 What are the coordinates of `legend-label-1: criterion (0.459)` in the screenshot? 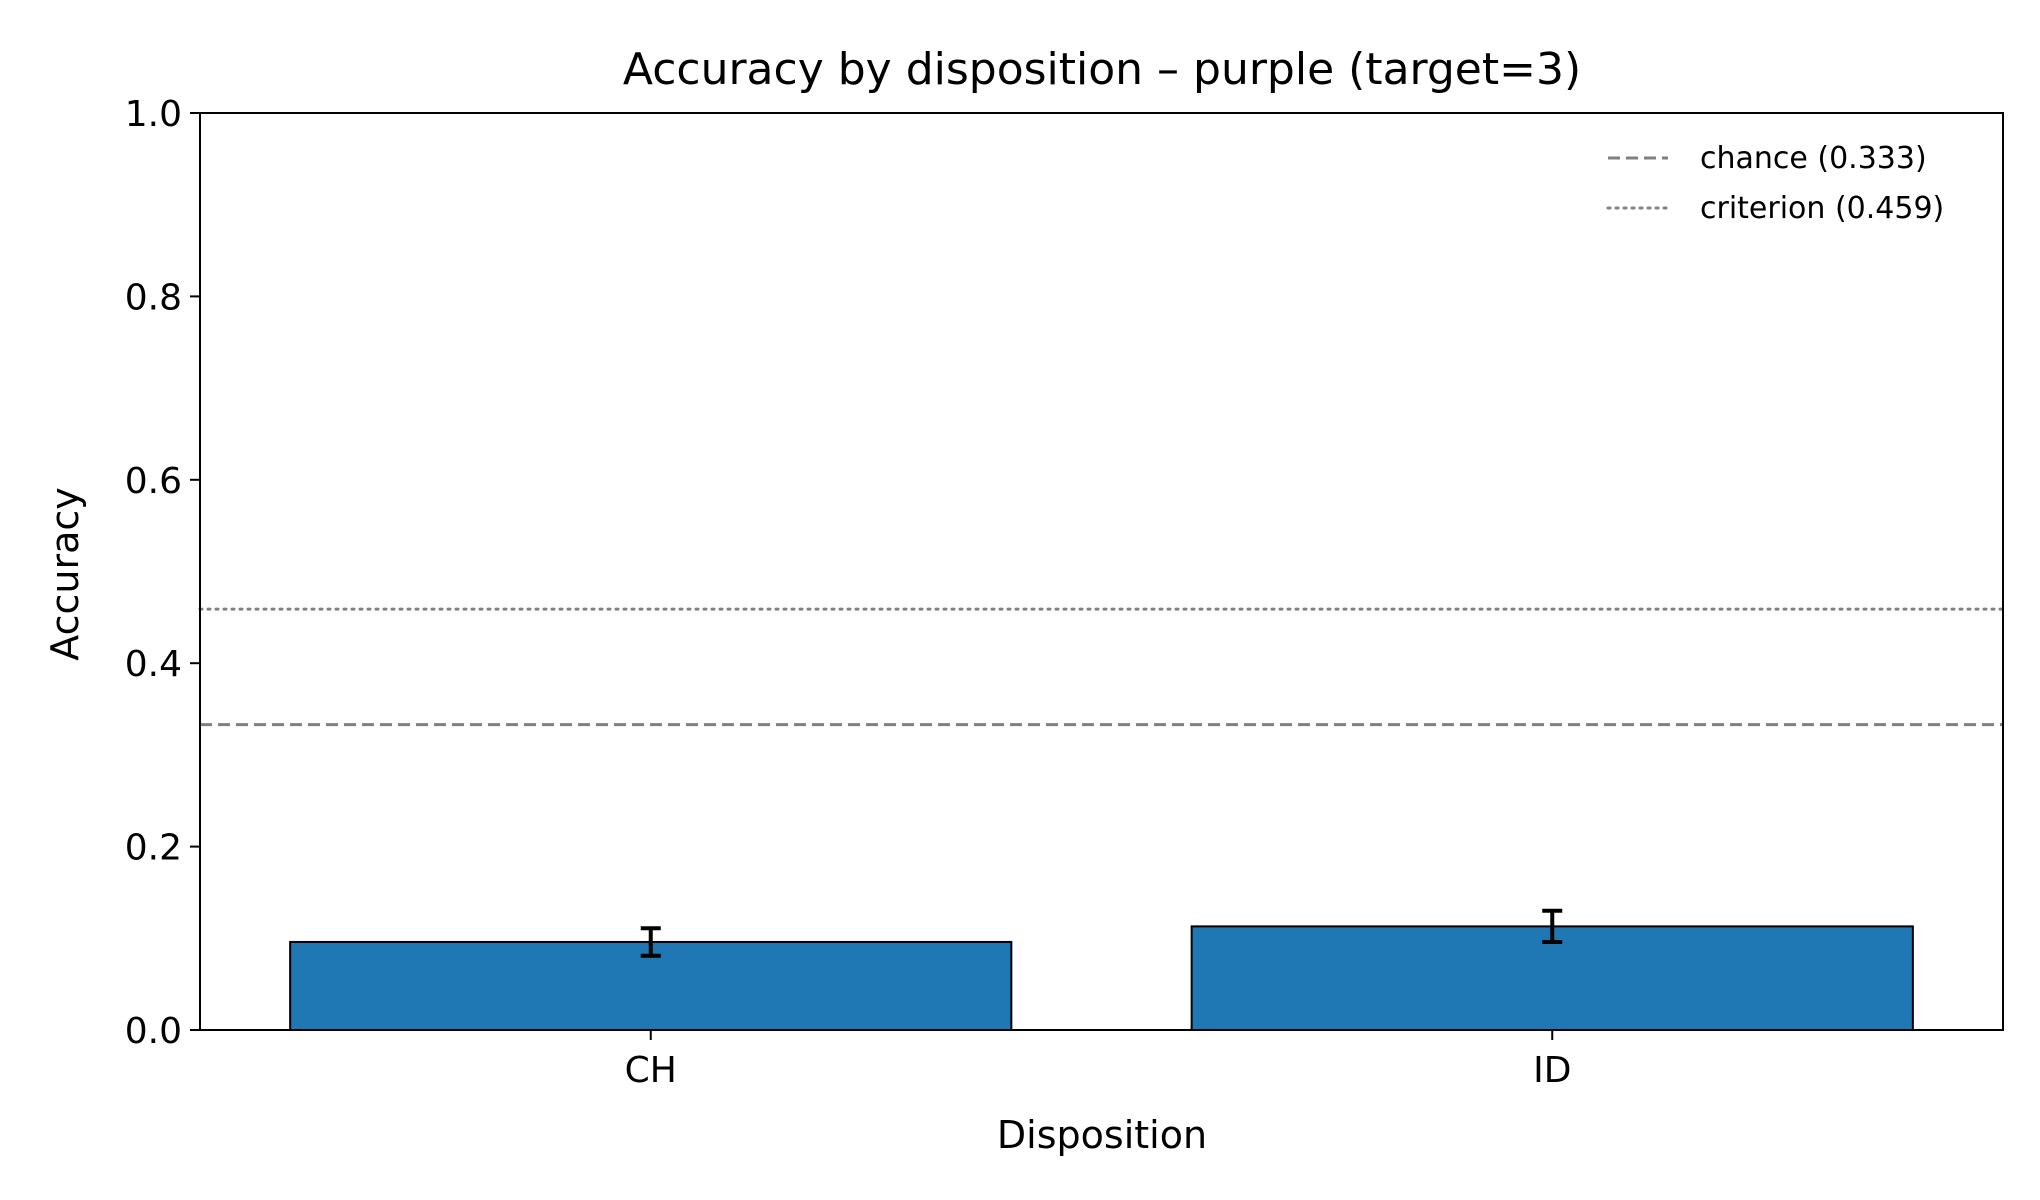 It's located at (1822, 208).